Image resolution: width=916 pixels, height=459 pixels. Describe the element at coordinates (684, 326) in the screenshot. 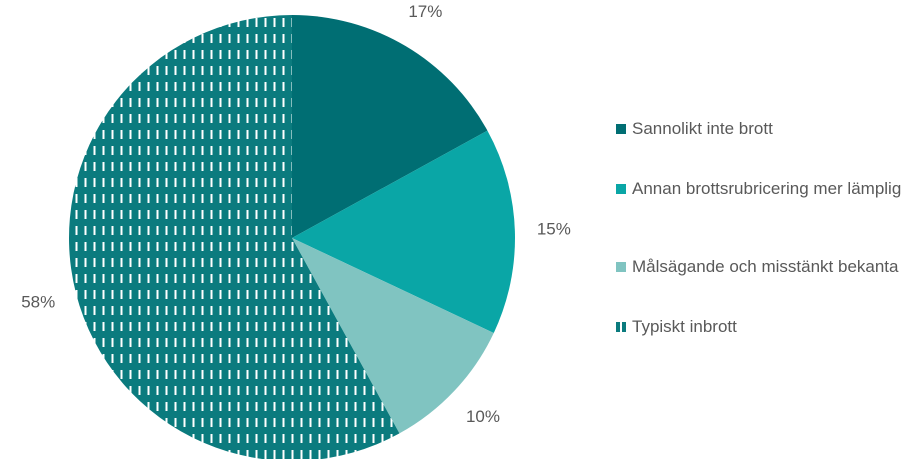

I see `legend-label: Typiskt inbrott` at that location.